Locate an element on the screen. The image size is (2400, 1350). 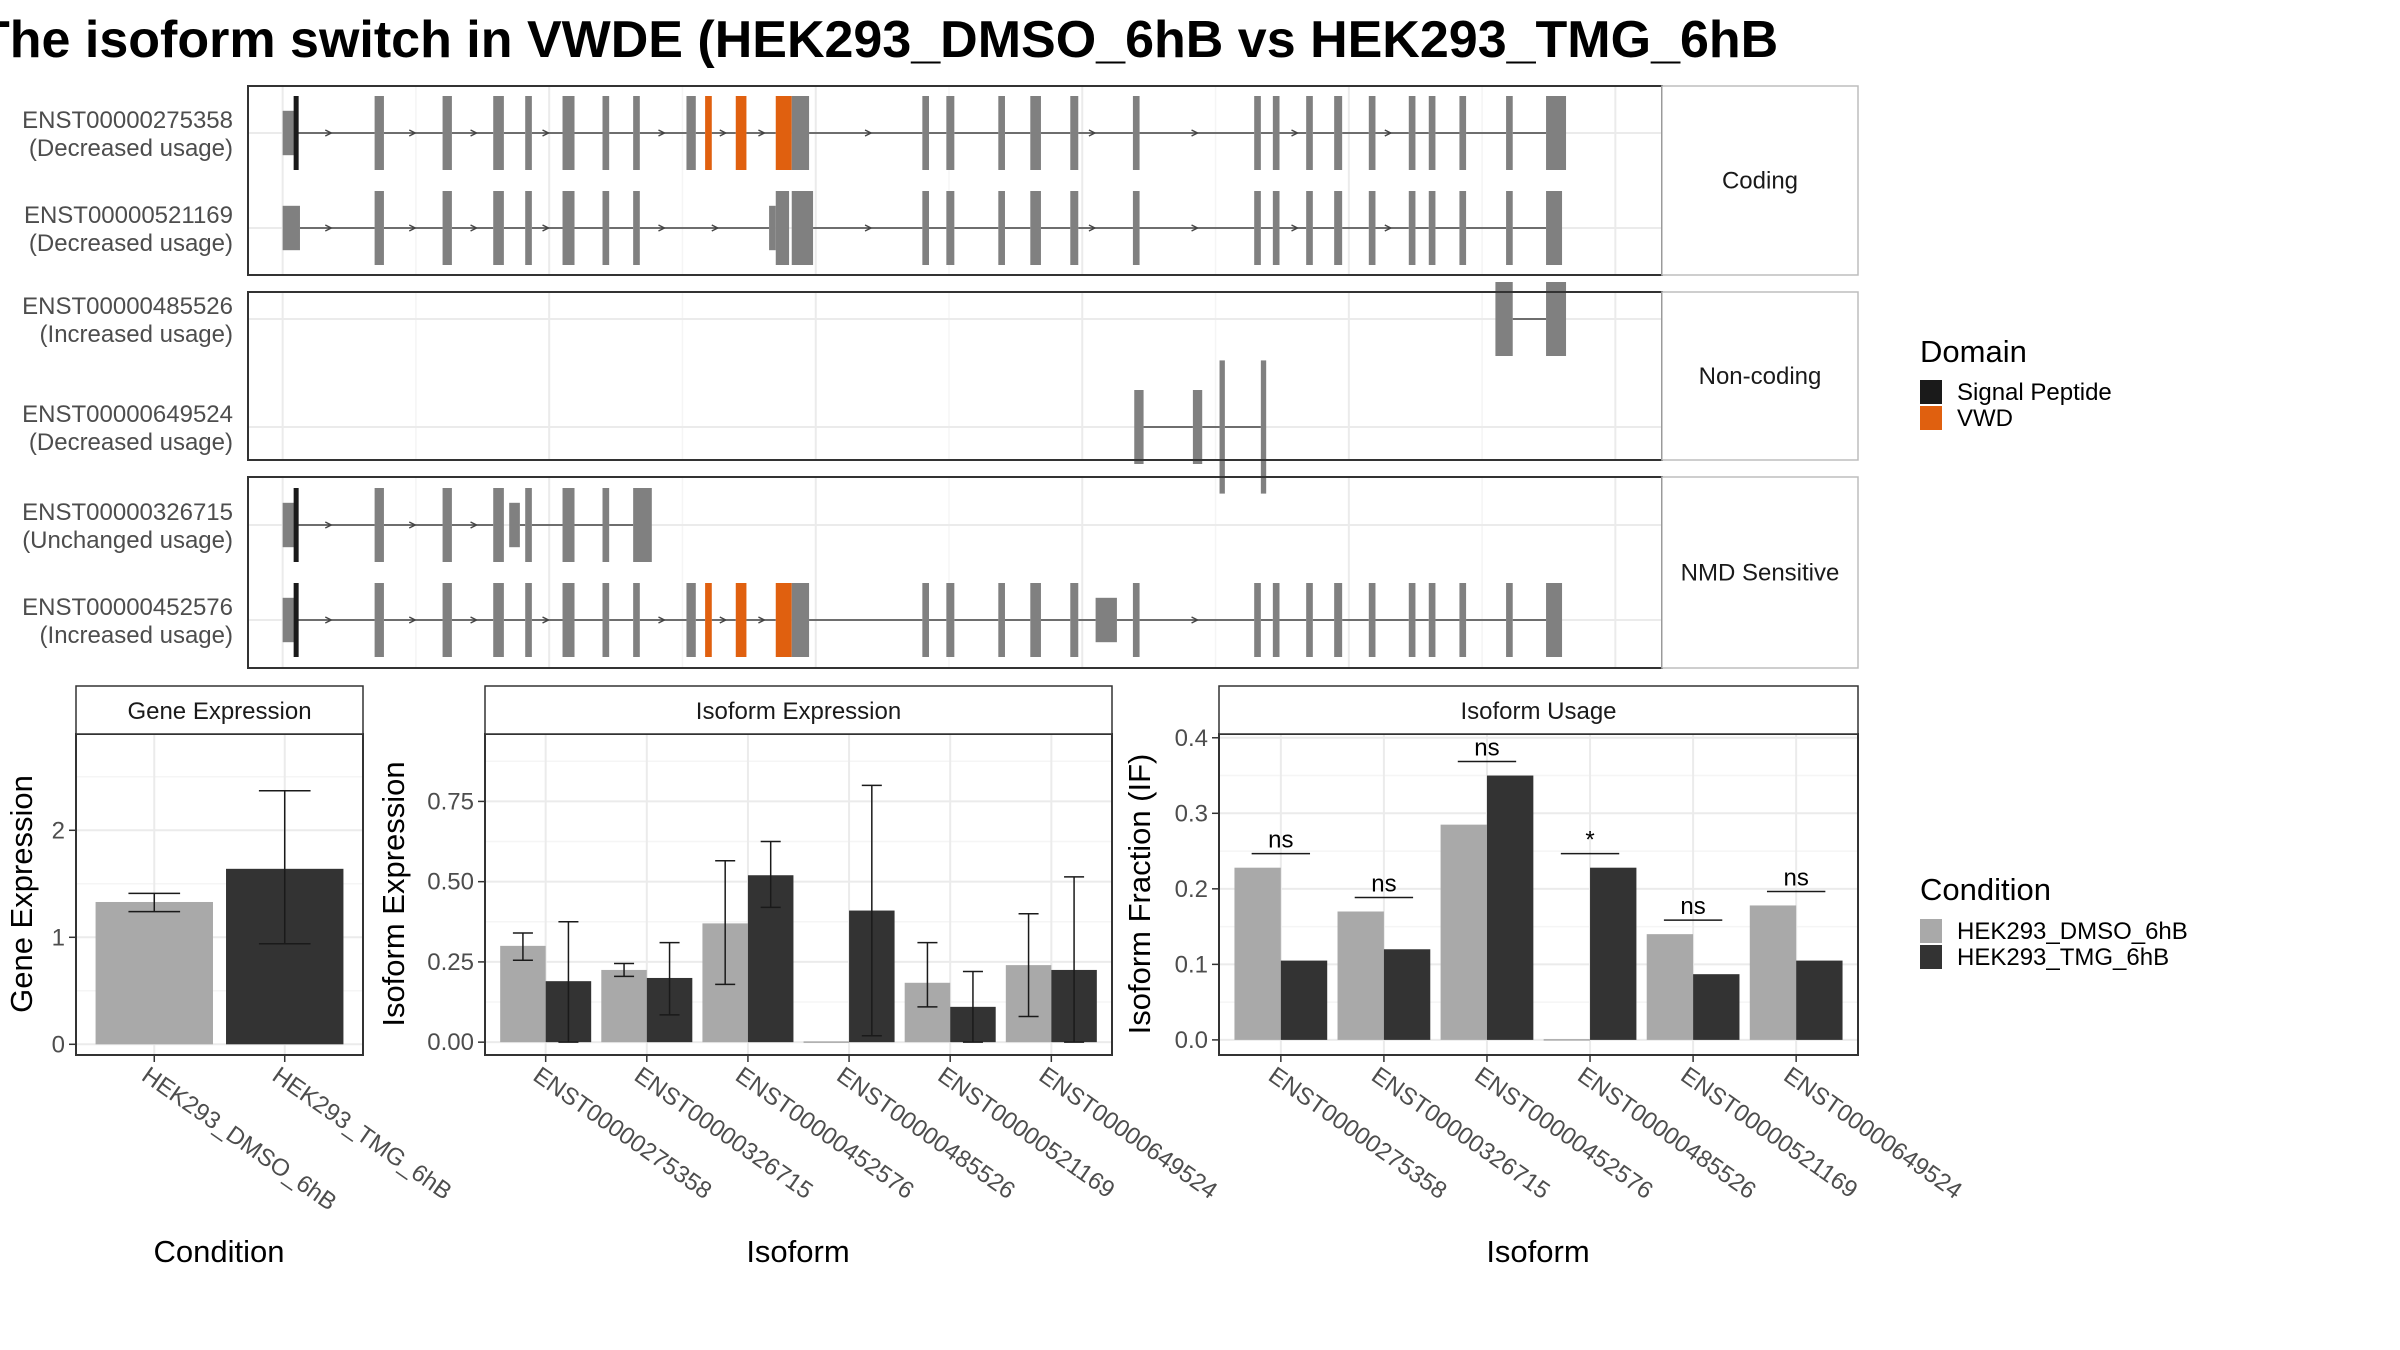
x-tick-label: ENST00000649524 is located at coordinates (1873, 1133).